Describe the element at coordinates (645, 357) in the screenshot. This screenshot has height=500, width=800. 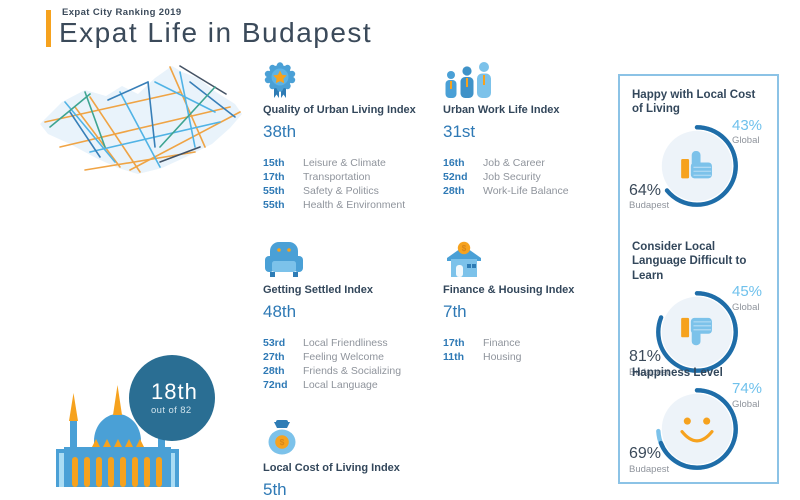
I see `budapest-percentage: 81%` at that location.